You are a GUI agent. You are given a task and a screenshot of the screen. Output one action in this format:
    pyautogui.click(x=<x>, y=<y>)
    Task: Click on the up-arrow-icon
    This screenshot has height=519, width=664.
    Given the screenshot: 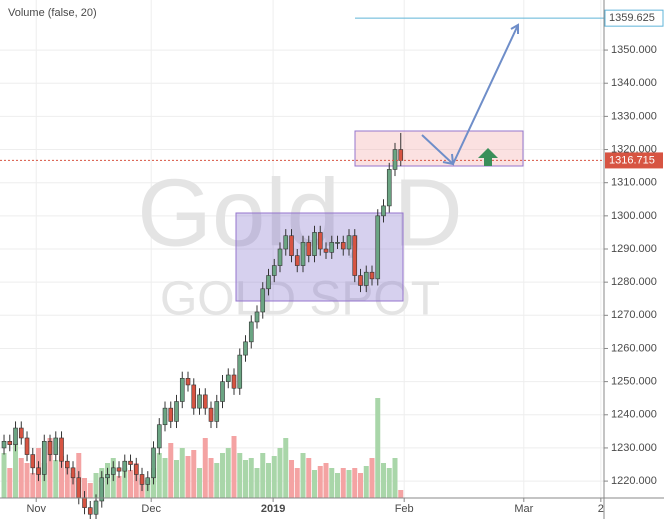 What is the action you would take?
    pyautogui.click(x=488, y=157)
    